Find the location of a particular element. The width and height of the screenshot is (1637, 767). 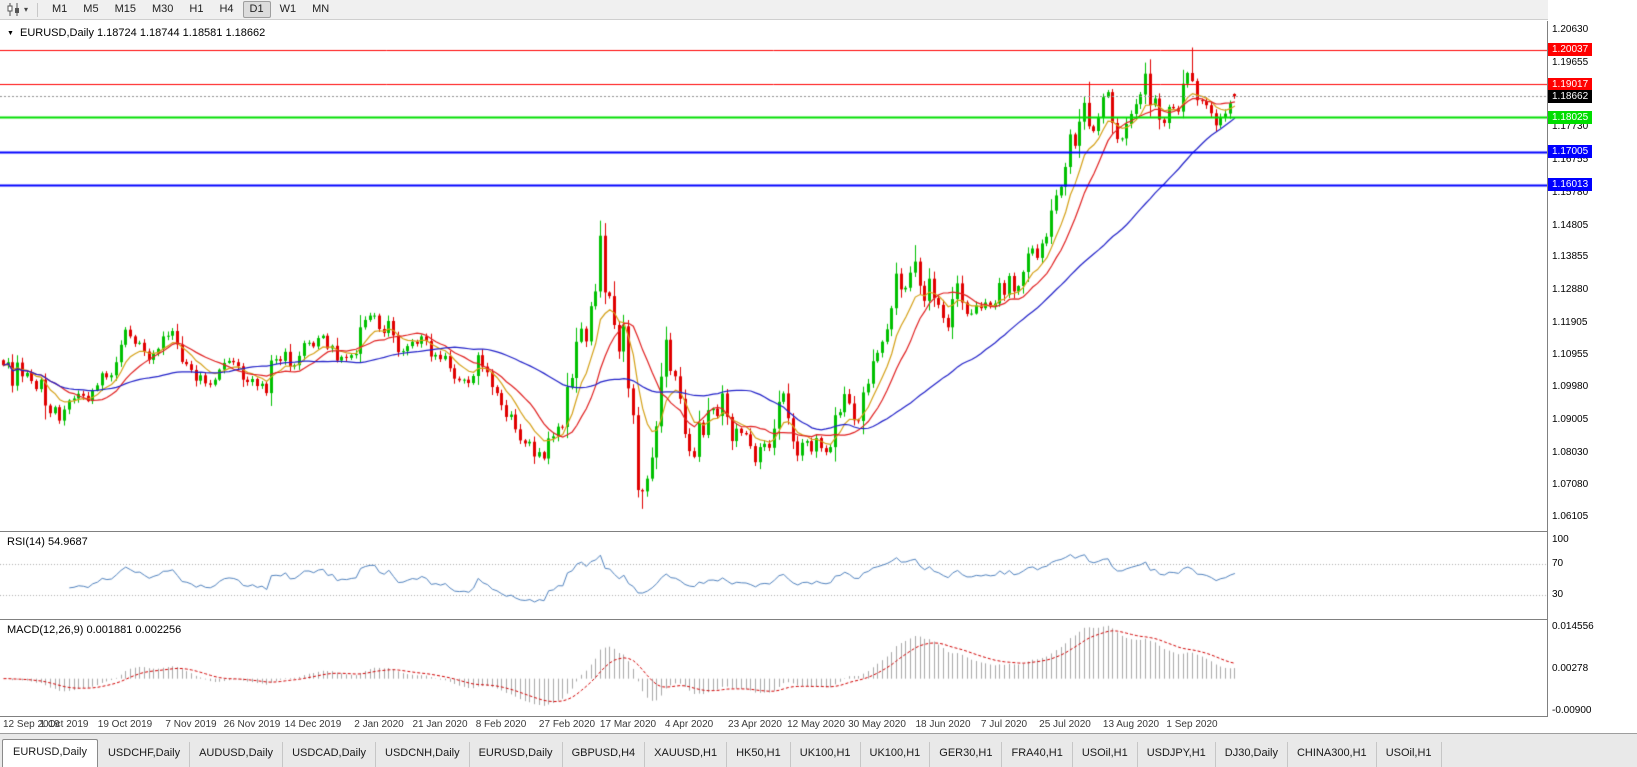

date-label: 26 Nov 2019 is located at coordinates (252, 724).